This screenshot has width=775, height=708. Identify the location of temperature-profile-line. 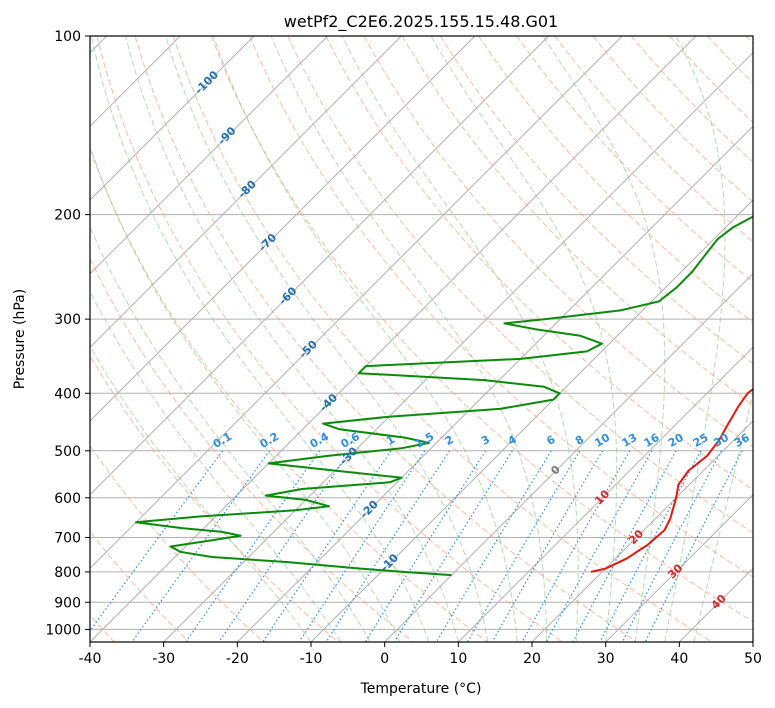
(671, 480).